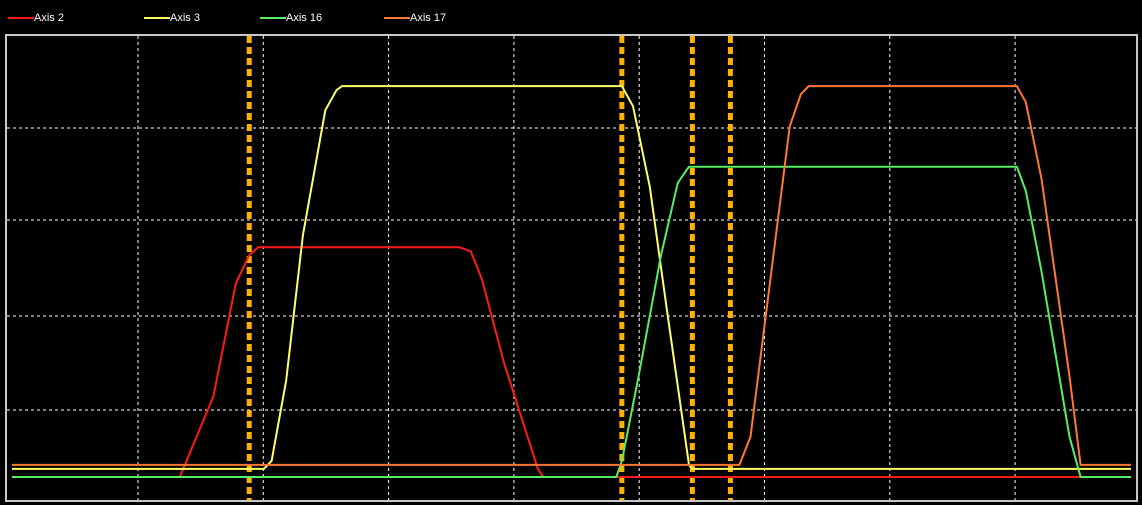 The width and height of the screenshot is (1142, 505). What do you see at coordinates (571, 17) in the screenshot?
I see `legend: Axis 2 Axis 3 Axis 16 Axis 17` at bounding box center [571, 17].